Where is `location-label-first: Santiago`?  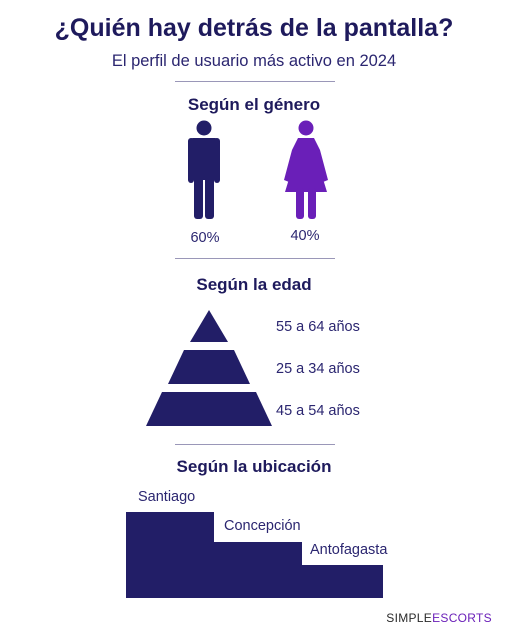 location-label-first: Santiago is located at coordinates (167, 497).